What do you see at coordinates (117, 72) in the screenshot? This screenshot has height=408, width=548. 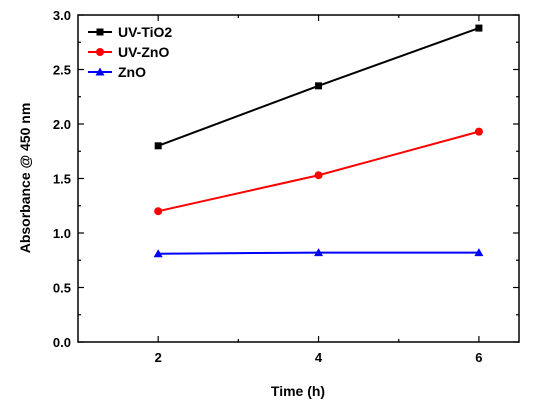 I see `legend-item: ZnO` at bounding box center [117, 72].